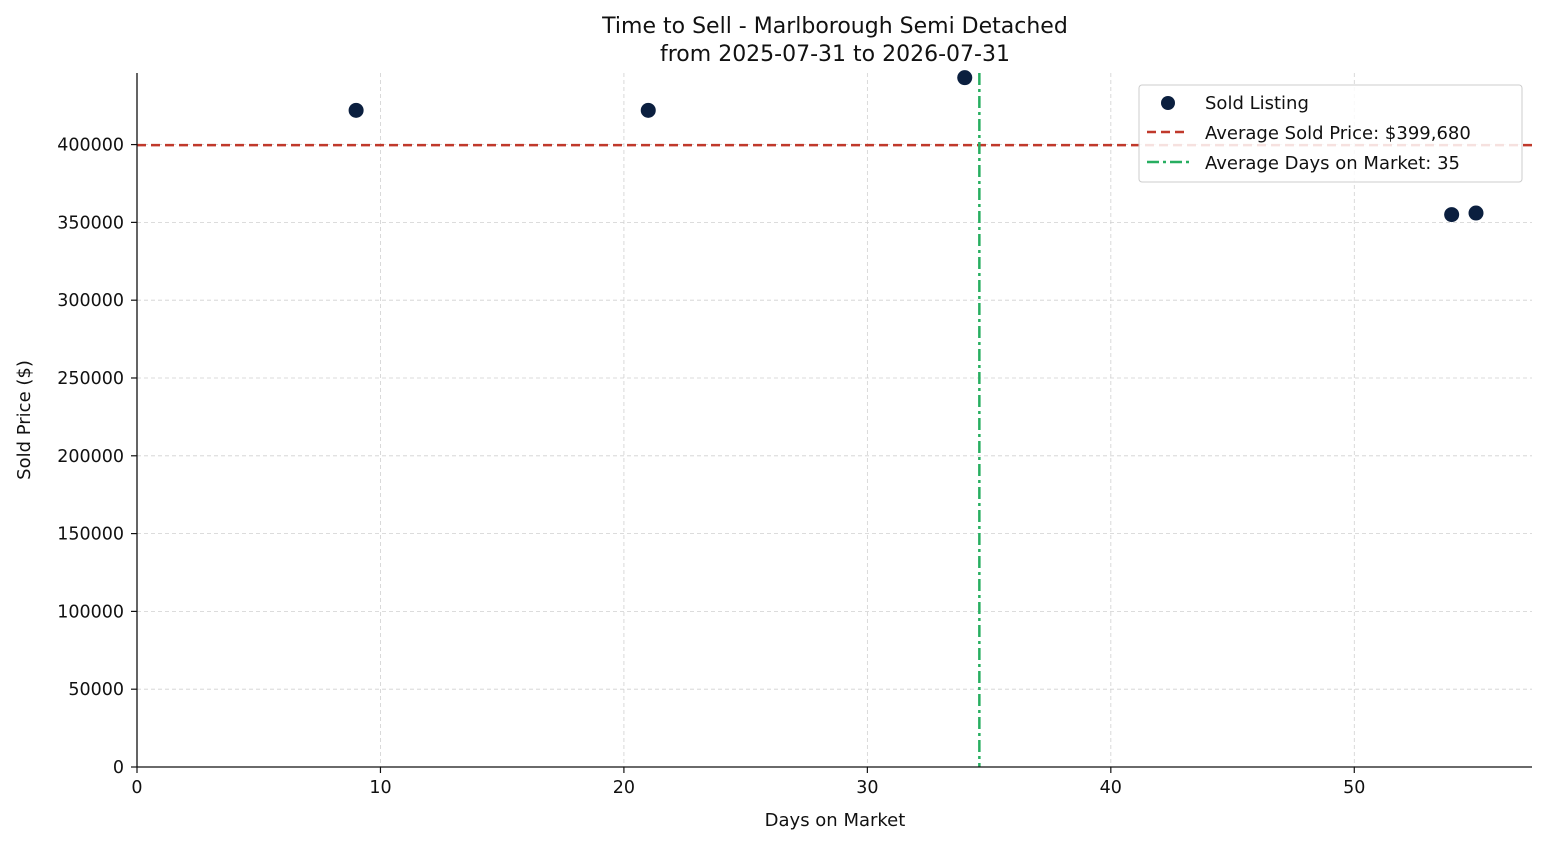 Image resolution: width=1547 pixels, height=845 pixels. What do you see at coordinates (380, 788) in the screenshot?
I see `x-tick-label: 10` at bounding box center [380, 788].